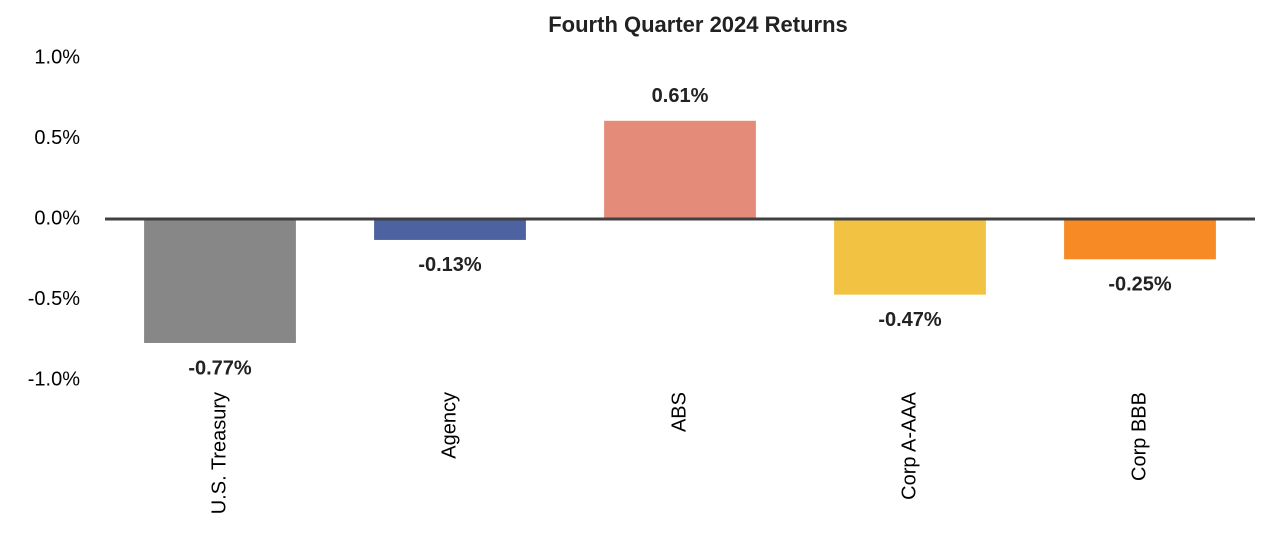 Image resolution: width=1266 pixels, height=560 pixels. I want to click on y-tick-label: 1.0%, so click(57, 57).